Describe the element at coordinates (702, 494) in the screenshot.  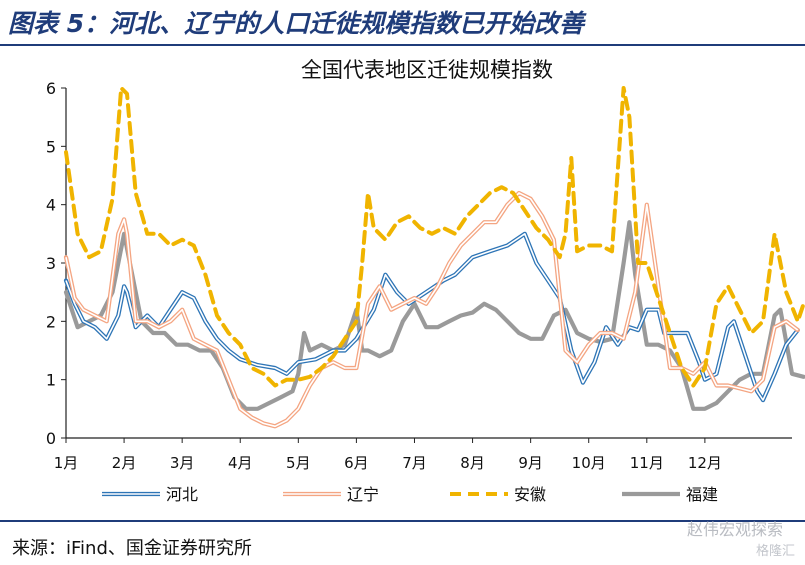
I see `legend-label: 福建` at that location.